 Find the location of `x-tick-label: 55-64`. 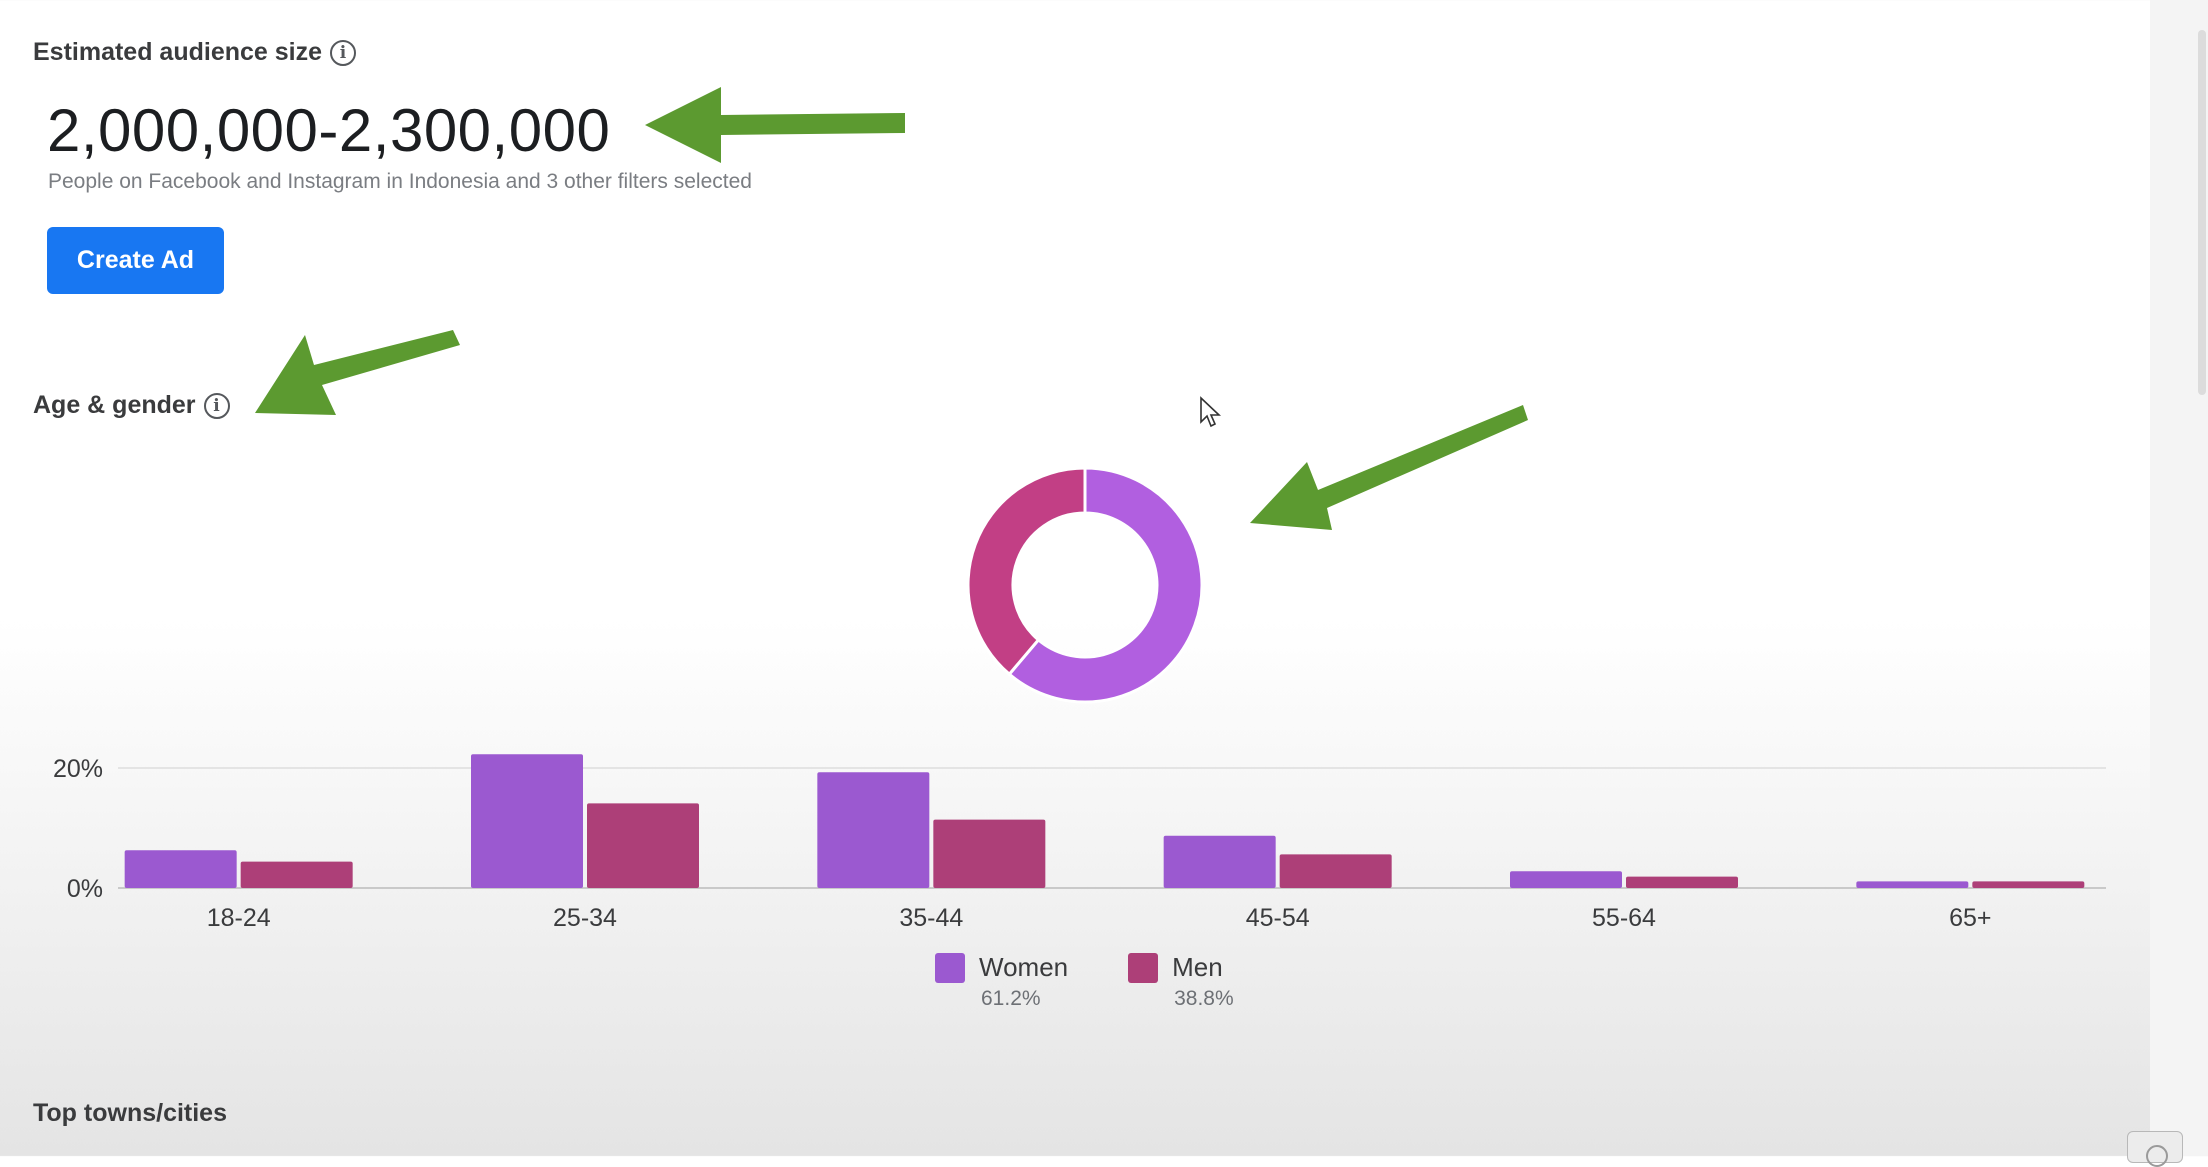

x-tick-label: 55-64 is located at coordinates (1624, 918).